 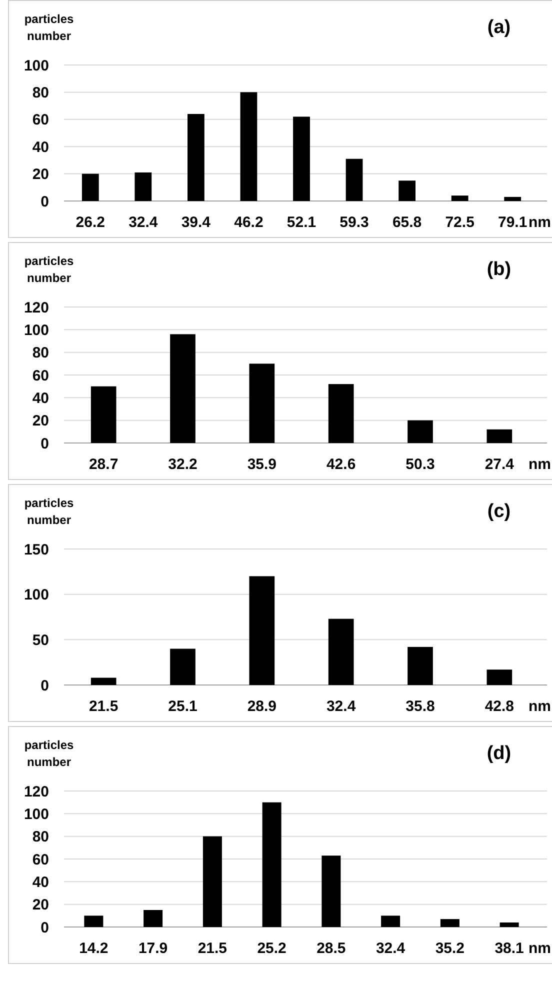 What do you see at coordinates (499, 511) in the screenshot?
I see `chart-title: (c)` at bounding box center [499, 511].